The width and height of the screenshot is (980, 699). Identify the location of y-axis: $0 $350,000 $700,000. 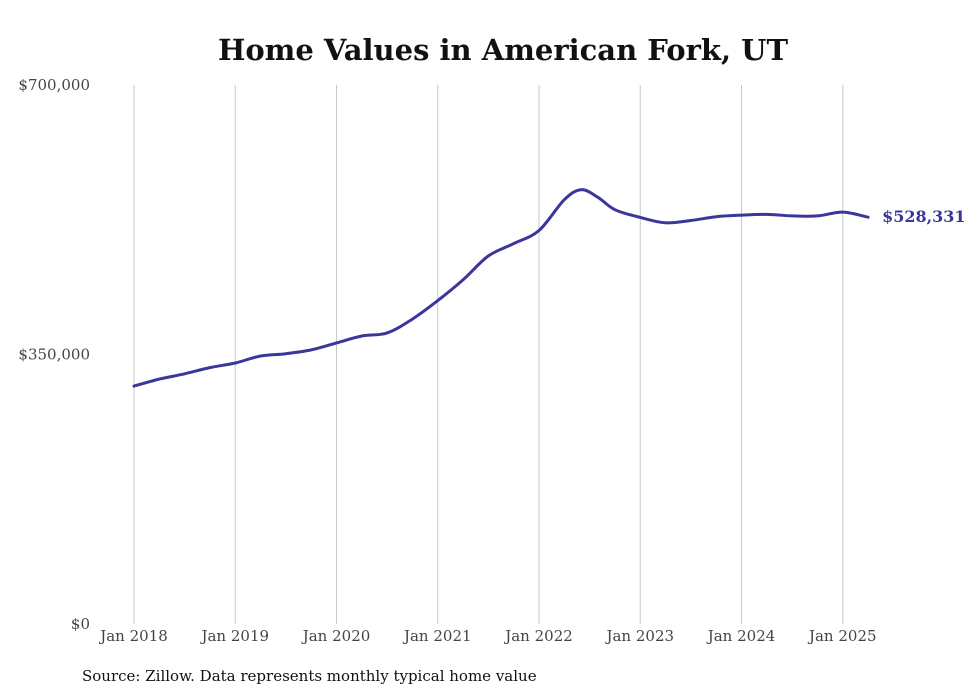
(54, 354).